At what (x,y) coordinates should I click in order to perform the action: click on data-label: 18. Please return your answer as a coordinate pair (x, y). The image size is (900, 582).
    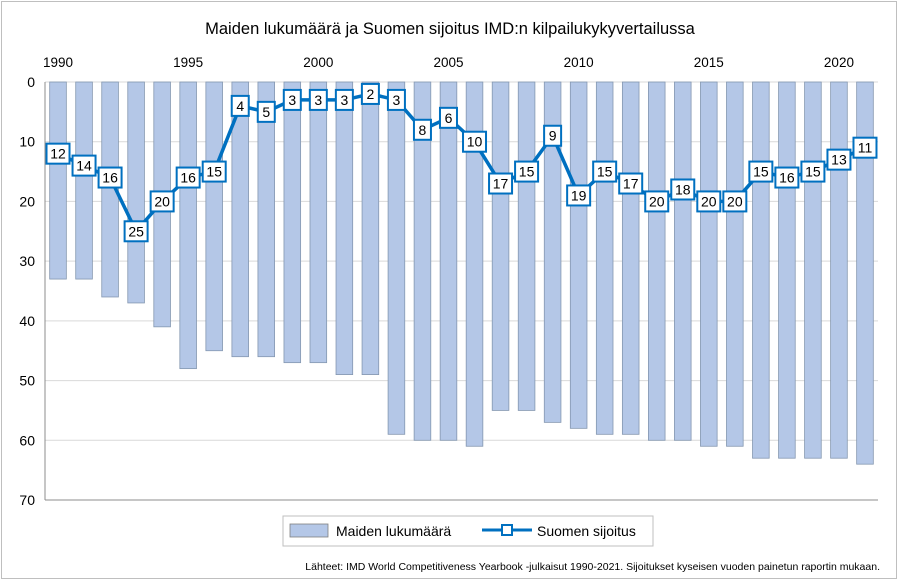
    Looking at the image, I should click on (683, 189).